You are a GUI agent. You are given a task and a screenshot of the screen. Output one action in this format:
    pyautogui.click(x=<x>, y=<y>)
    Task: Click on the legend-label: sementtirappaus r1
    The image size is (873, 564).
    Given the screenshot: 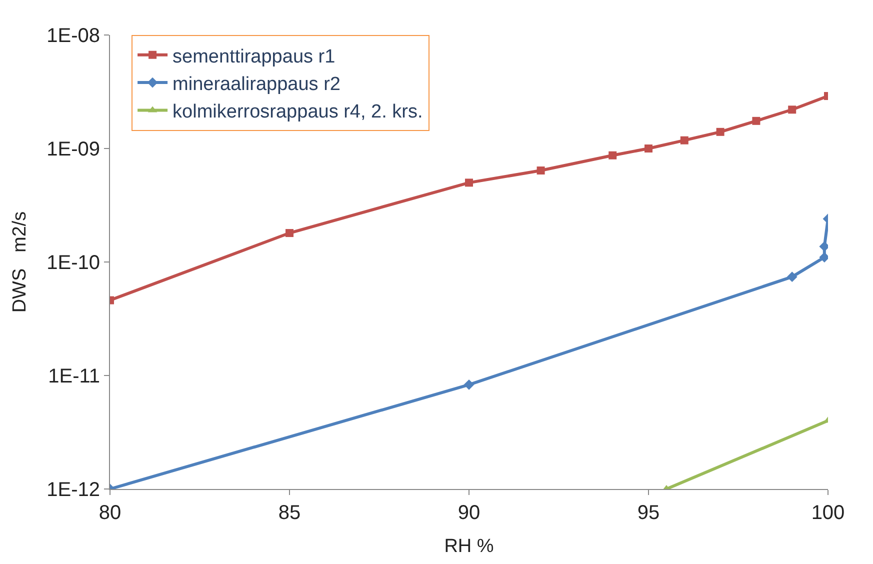 What is the action you would take?
    pyautogui.click(x=254, y=57)
    